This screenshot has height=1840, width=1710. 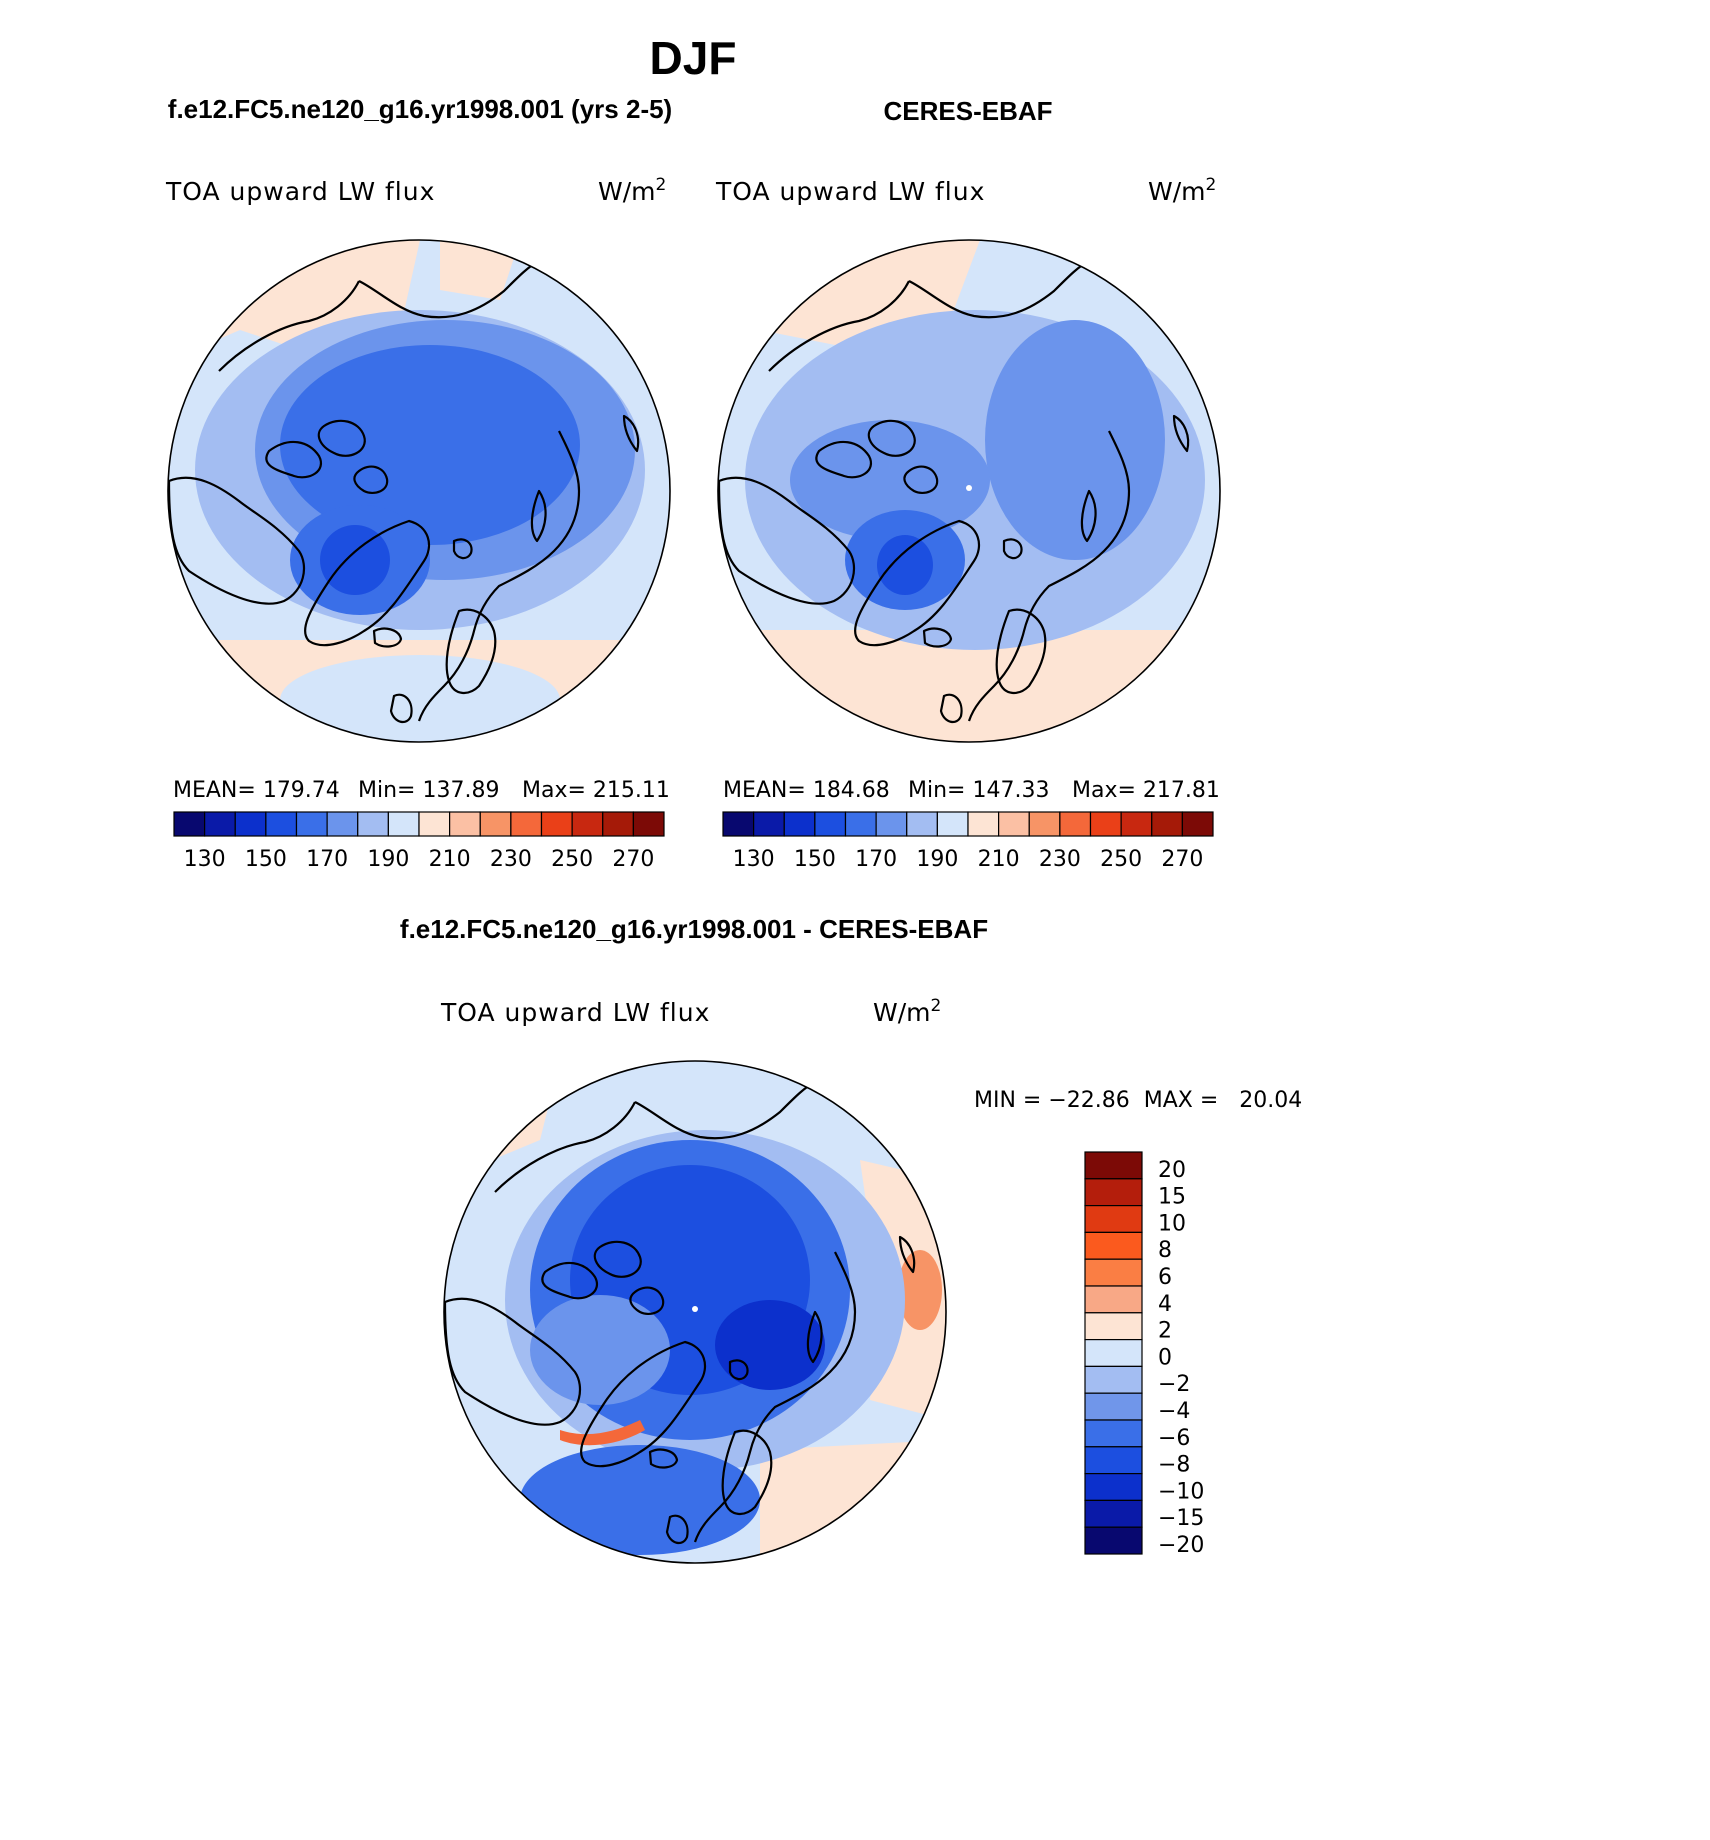 I want to click on colorbar-tick-label: 0, so click(x=1165, y=1357).